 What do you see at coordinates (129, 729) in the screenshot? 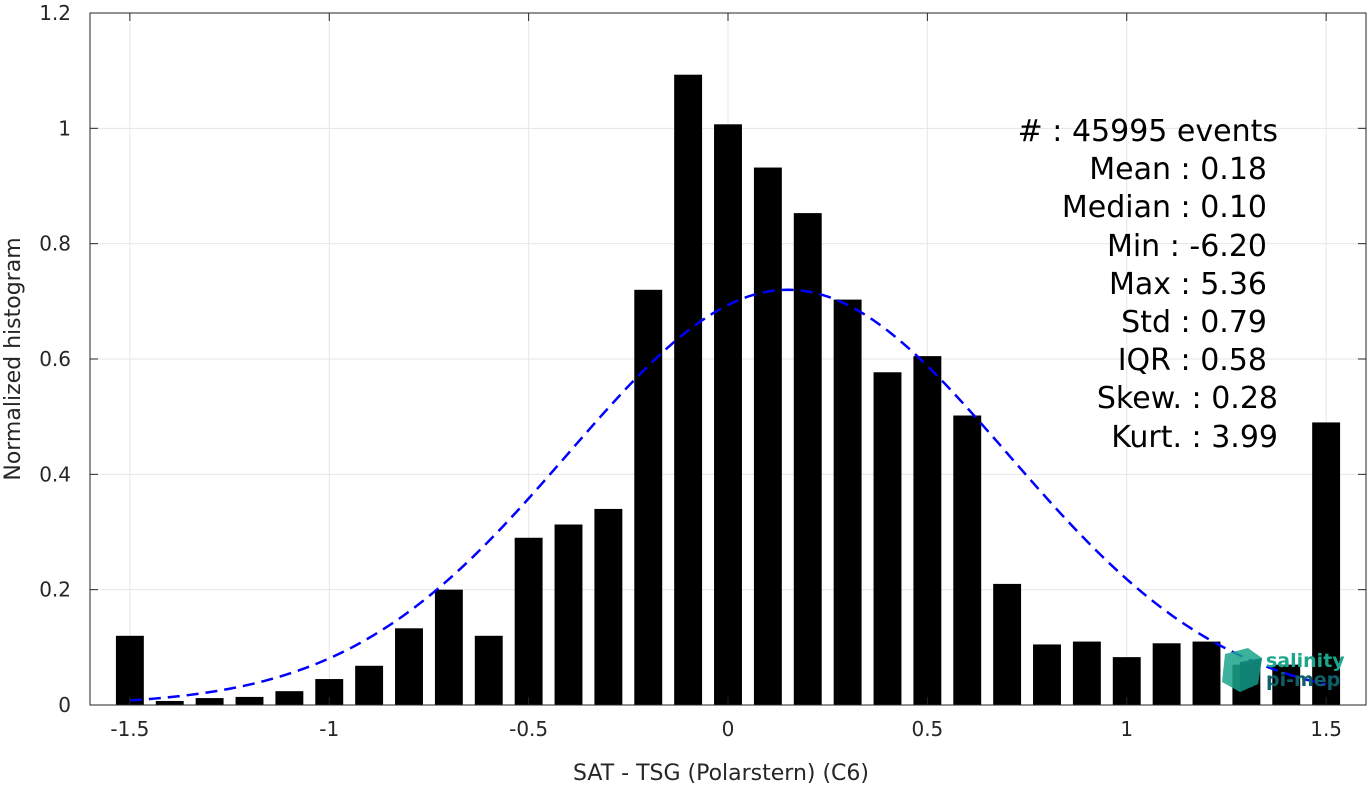
I see `x-tick-label: -1.5` at bounding box center [129, 729].